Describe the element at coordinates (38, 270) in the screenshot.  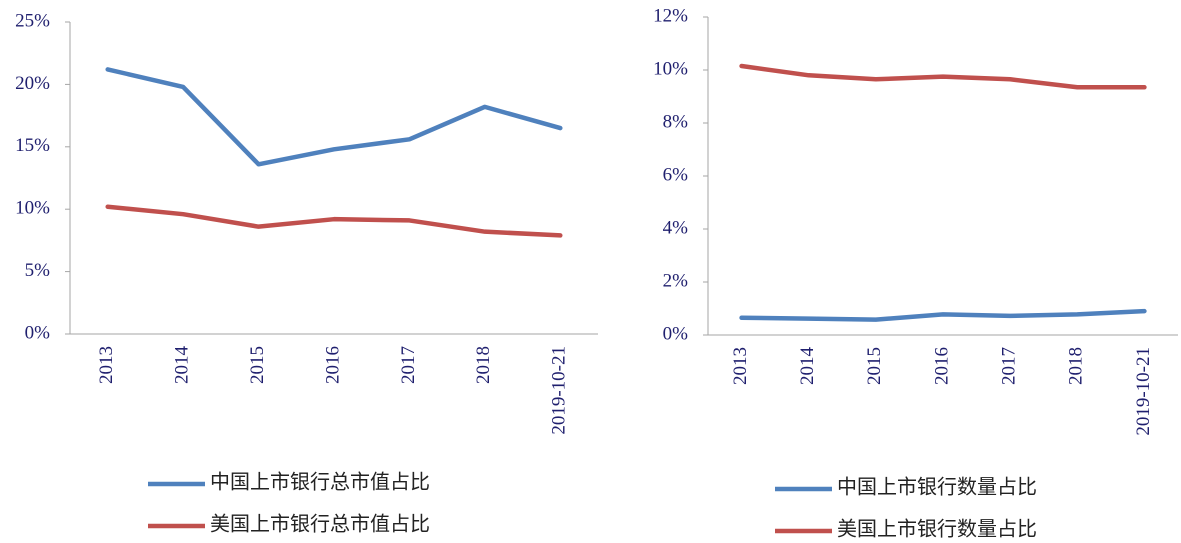
I see `y-tick-label: 5%` at that location.